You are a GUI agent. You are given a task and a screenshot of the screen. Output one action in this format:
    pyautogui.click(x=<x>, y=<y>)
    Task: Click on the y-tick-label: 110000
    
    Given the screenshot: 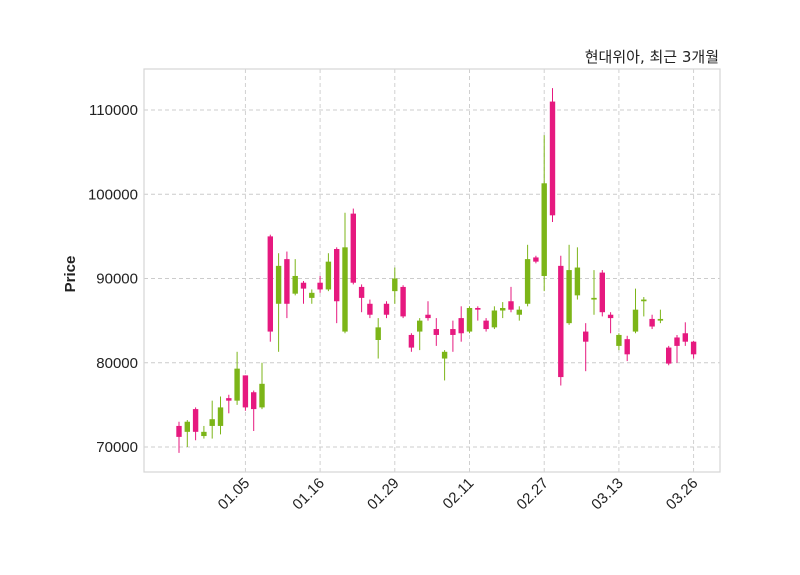 What is the action you would take?
    pyautogui.click(x=113, y=110)
    